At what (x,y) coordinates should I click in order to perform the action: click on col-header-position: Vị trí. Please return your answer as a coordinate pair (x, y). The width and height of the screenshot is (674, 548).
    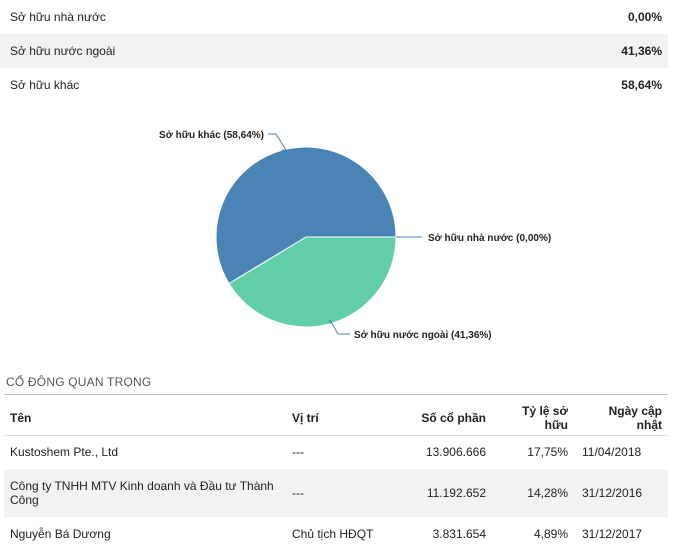
    Looking at the image, I should click on (341, 418).